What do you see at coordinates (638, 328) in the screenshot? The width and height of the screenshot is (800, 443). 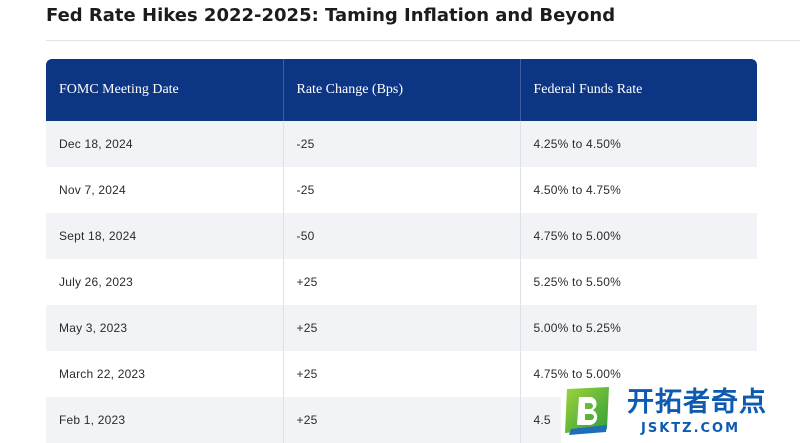 I see `cell-funds-rate: 5.00% to 5.25%` at bounding box center [638, 328].